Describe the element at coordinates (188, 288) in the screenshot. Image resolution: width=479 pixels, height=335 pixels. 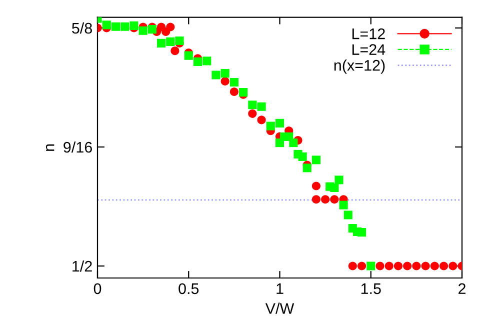
I see `x-tick-label: 0.5` at that location.